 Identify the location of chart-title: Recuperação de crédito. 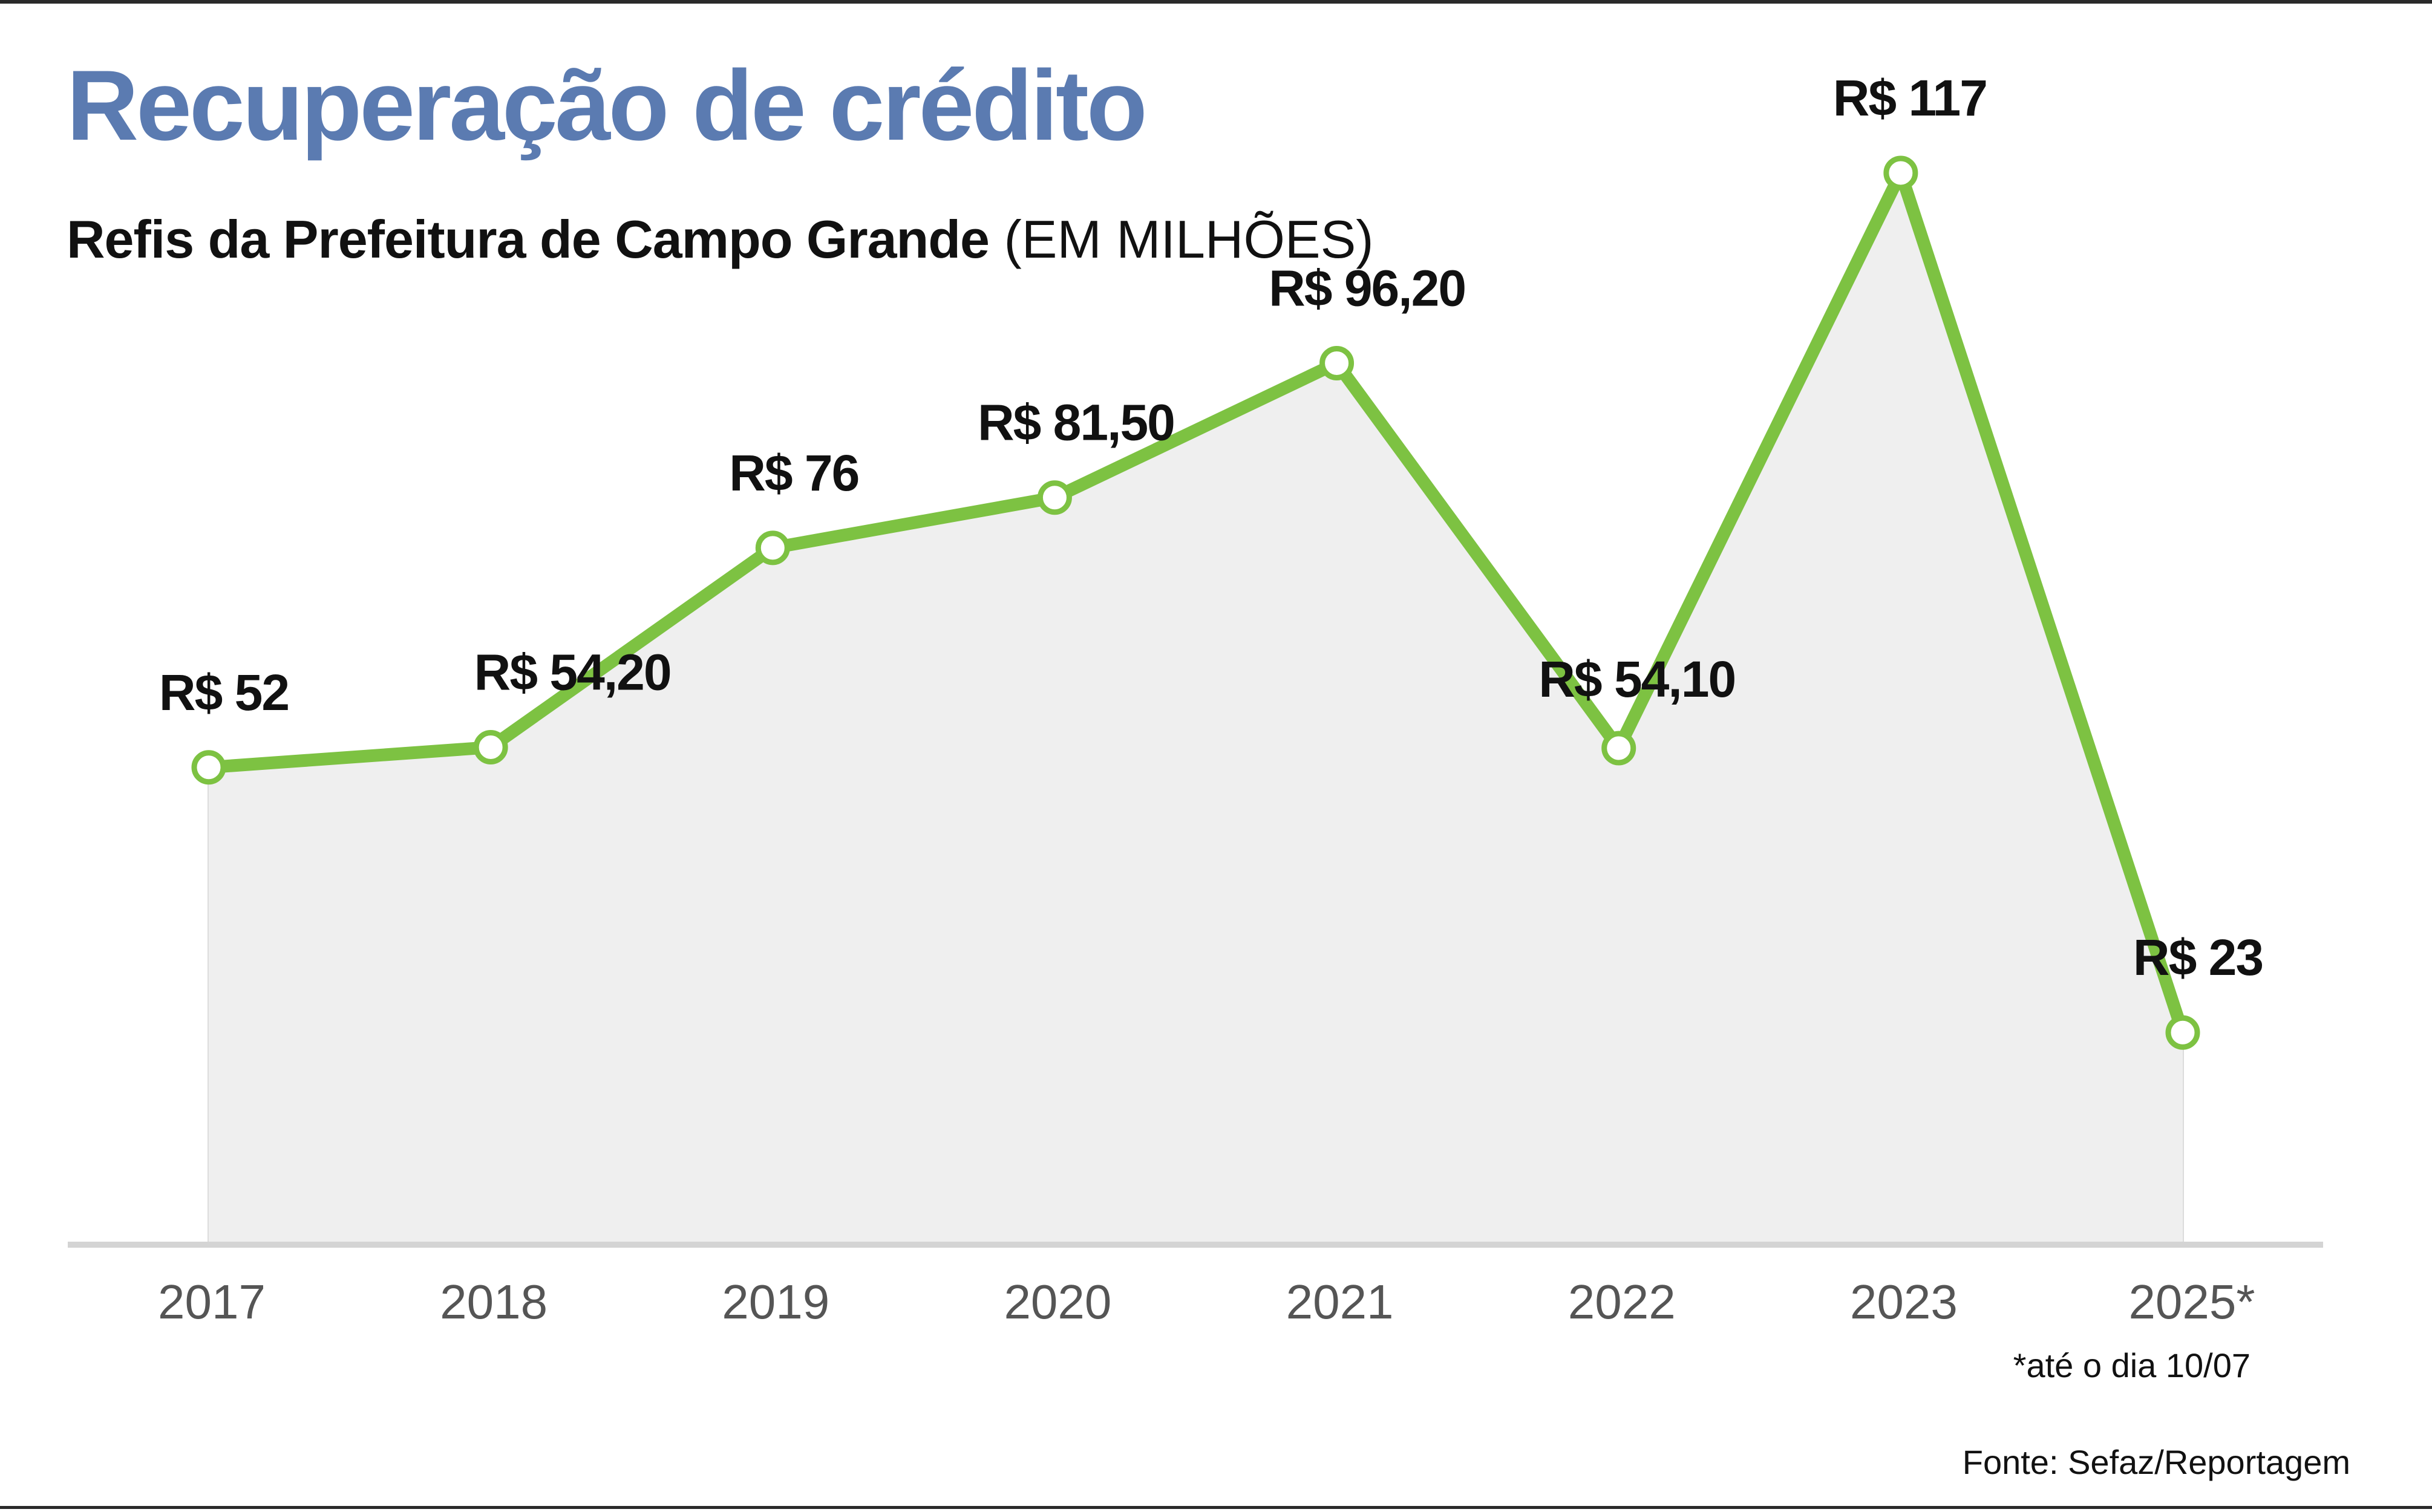
(607, 105).